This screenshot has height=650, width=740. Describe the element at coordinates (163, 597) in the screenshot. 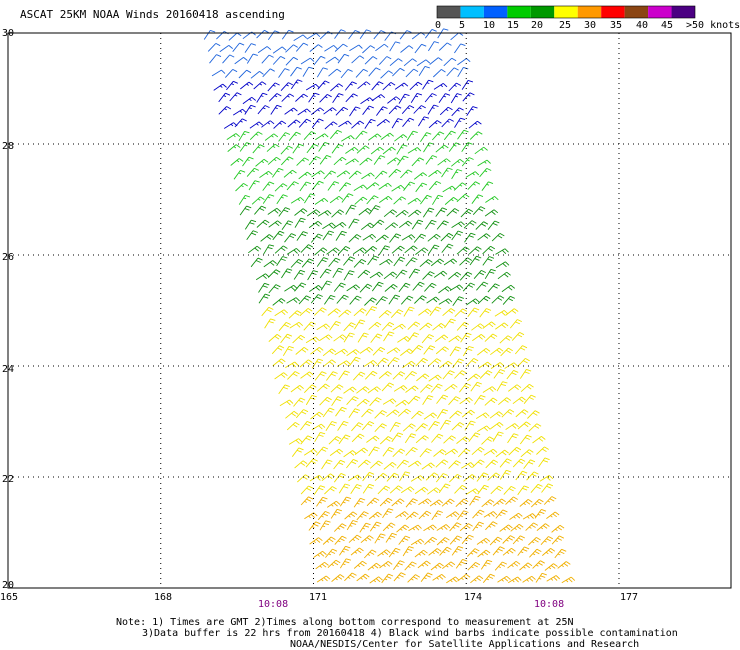

I see `x-tick-label: 168` at that location.